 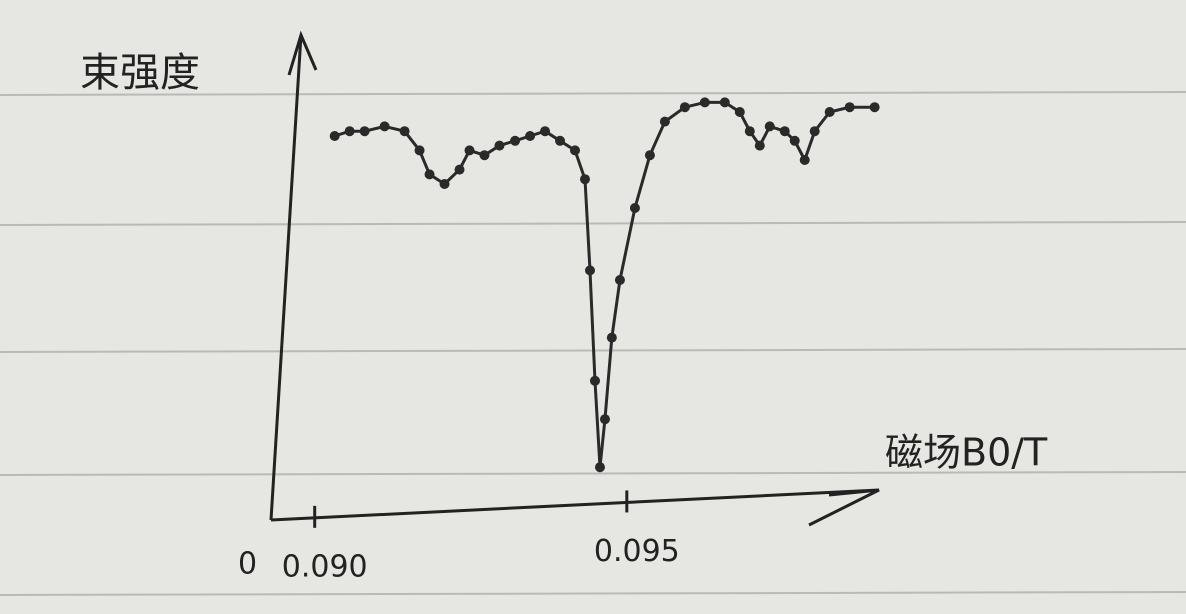 I want to click on x-tick-label: 0.095, so click(x=637, y=551).